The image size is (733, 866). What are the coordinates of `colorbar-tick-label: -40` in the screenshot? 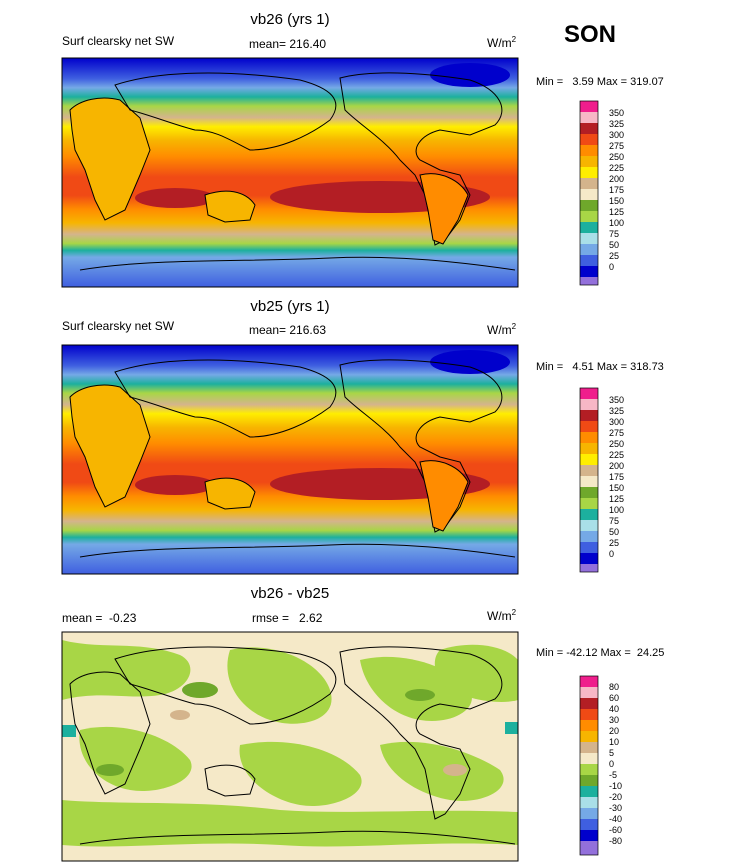 It's located at (615, 819).